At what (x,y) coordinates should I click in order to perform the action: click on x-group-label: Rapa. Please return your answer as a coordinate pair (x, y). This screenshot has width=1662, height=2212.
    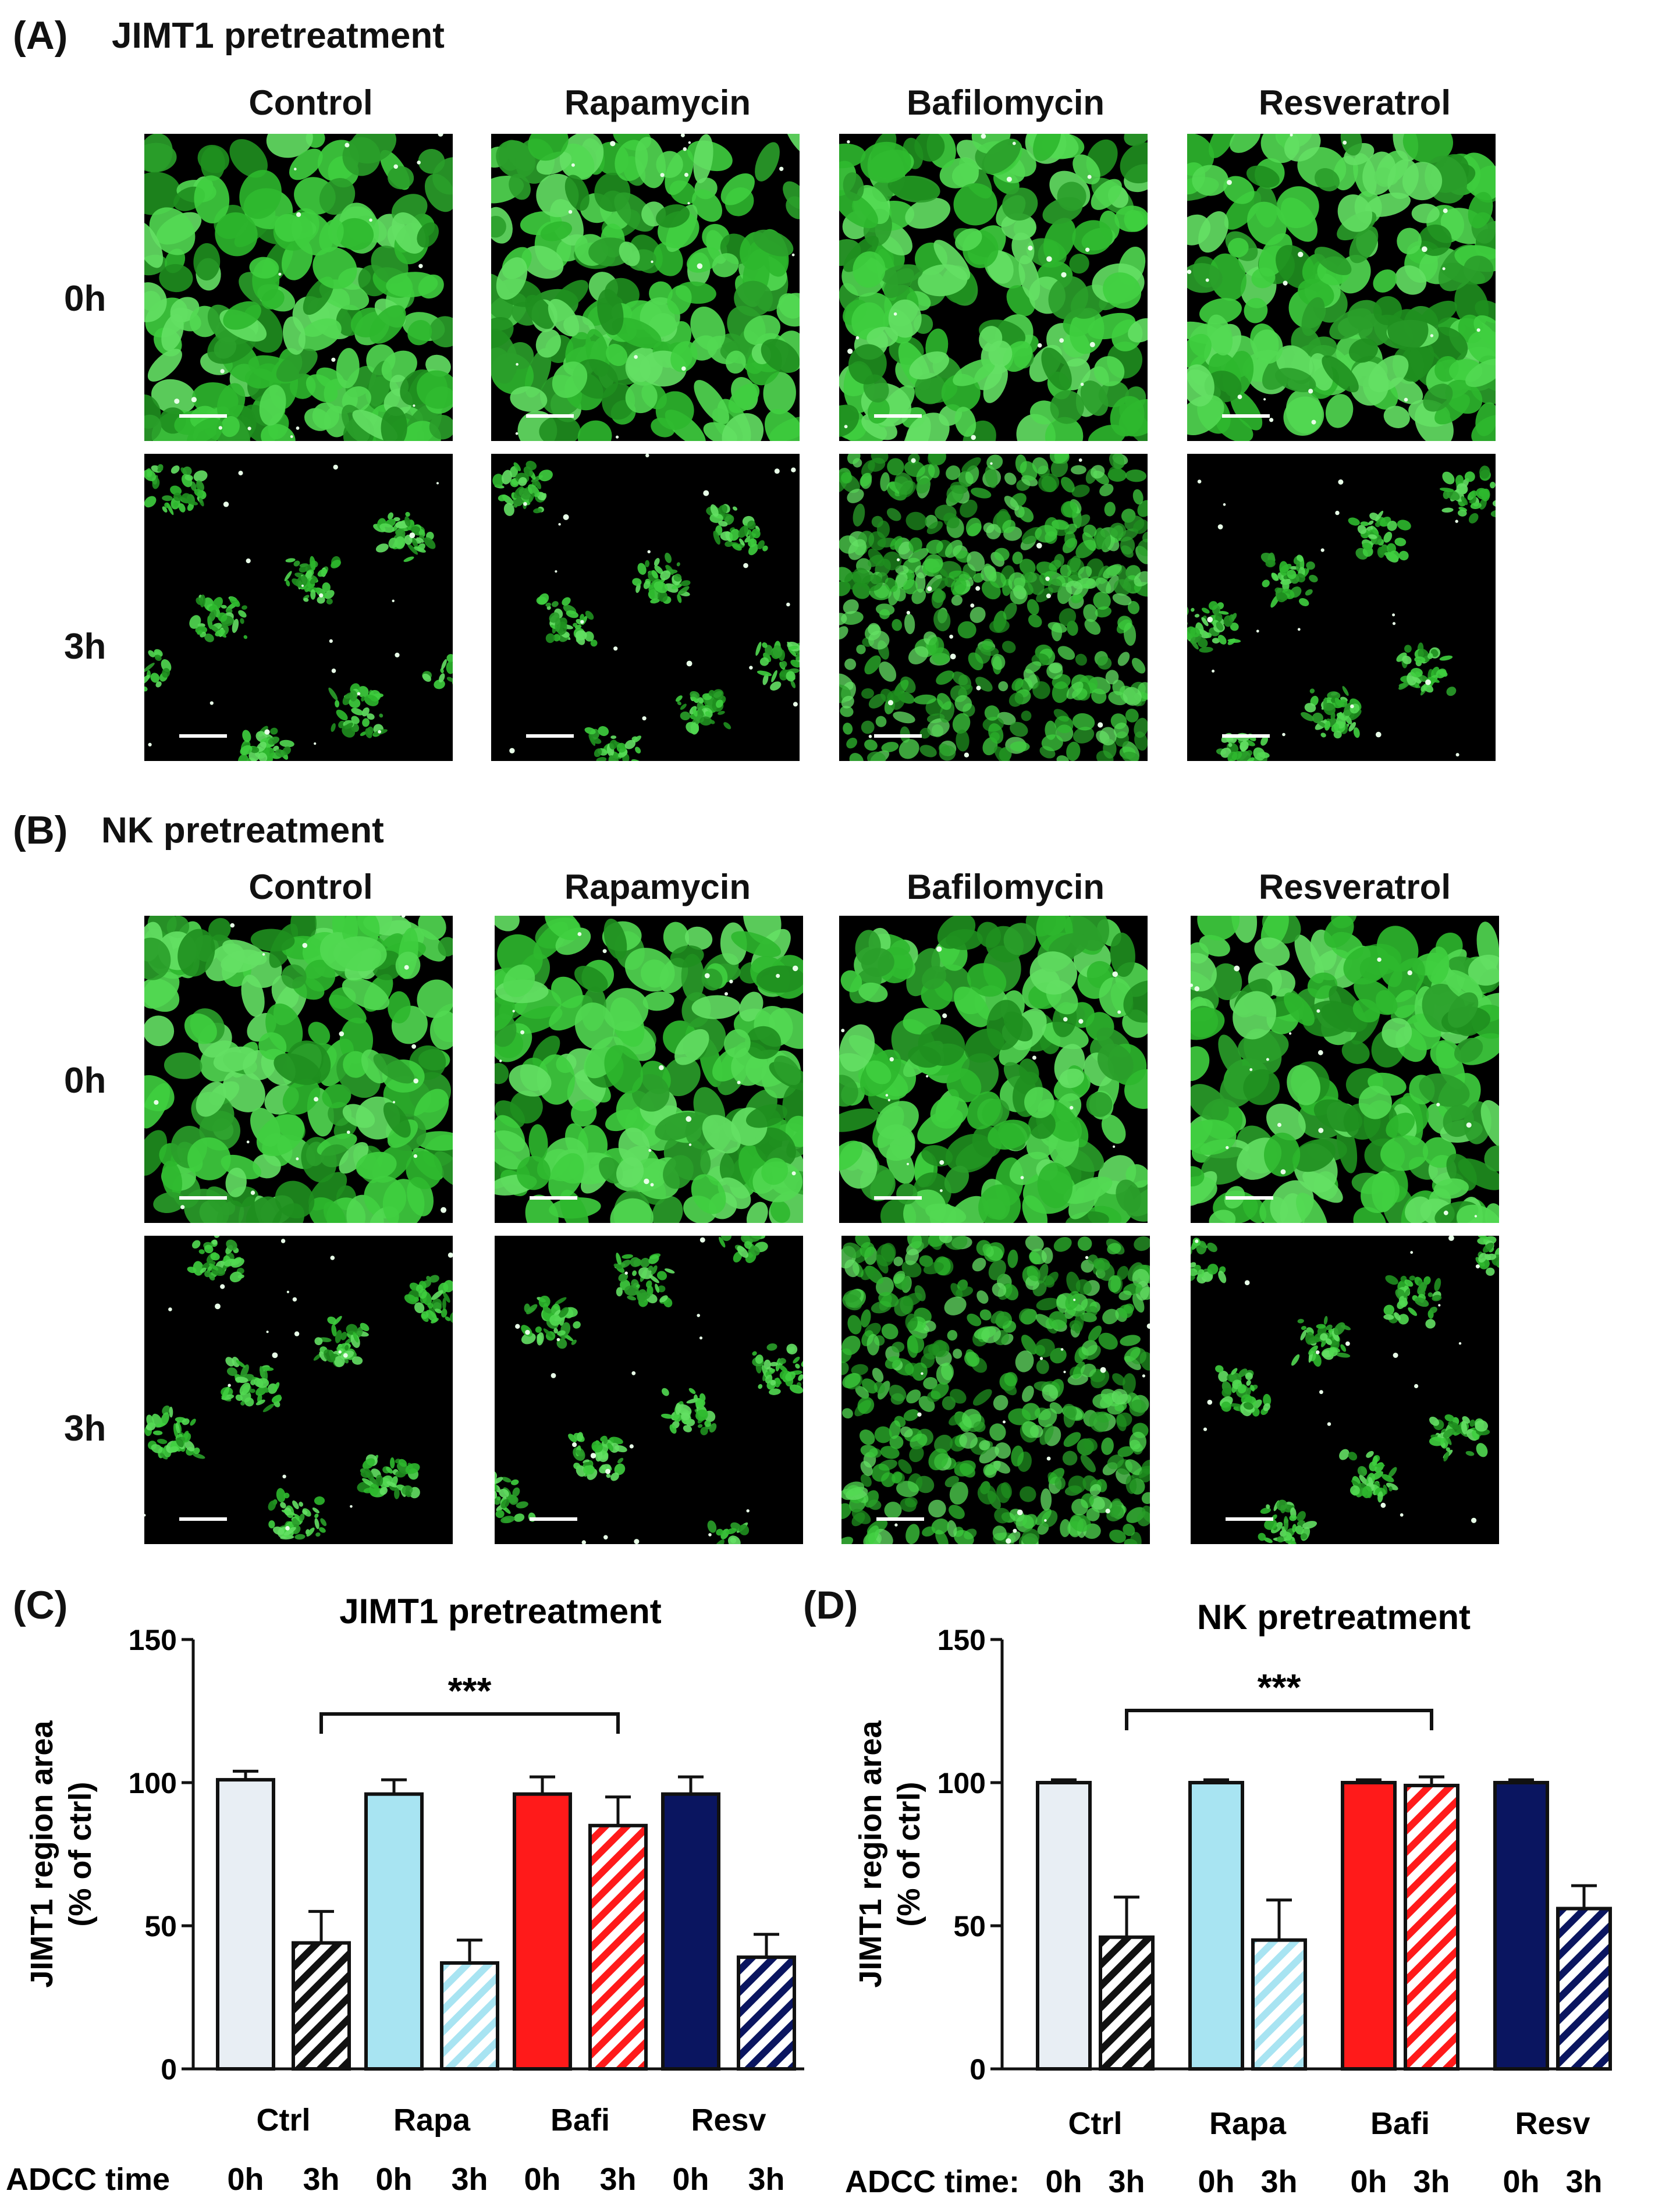
    Looking at the image, I should click on (1248, 2123).